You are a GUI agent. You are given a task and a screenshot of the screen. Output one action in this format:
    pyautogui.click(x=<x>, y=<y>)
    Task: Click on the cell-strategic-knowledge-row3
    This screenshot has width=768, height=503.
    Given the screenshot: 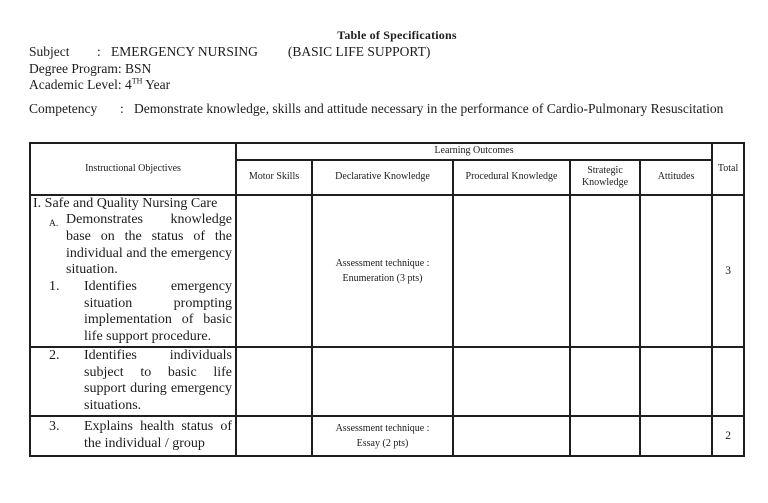 What is the action you would take?
    pyautogui.click(x=605, y=435)
    